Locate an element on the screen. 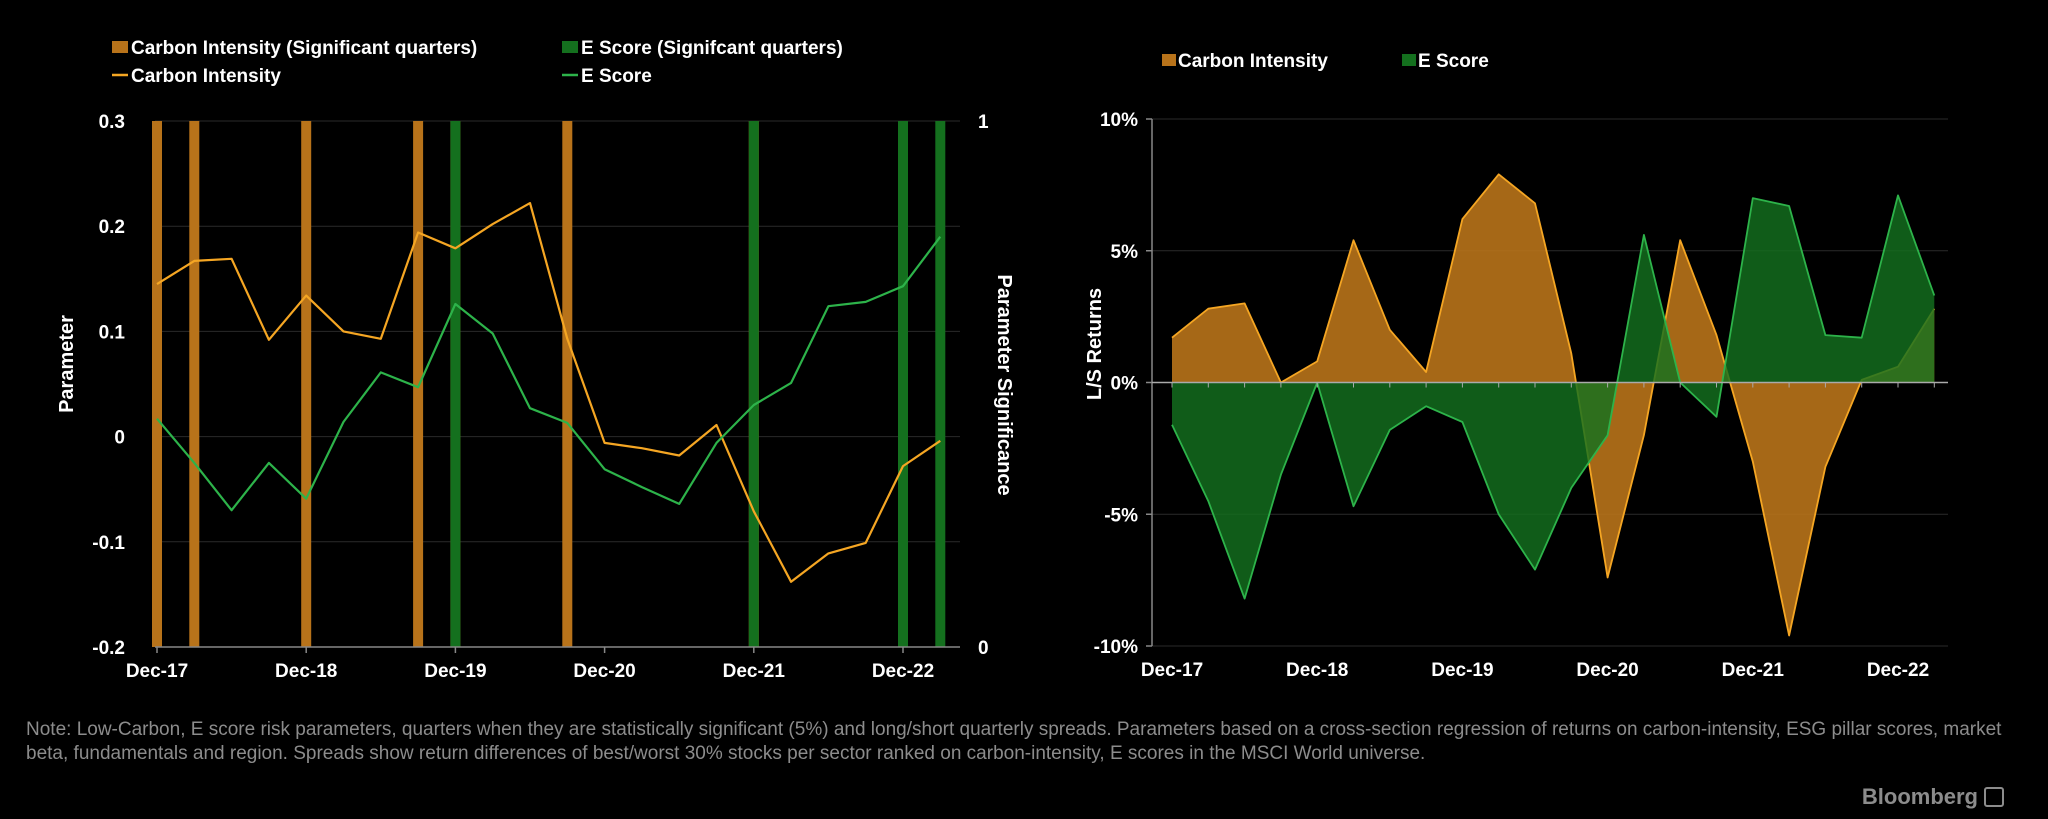  right-y-tick-label: 0% is located at coordinates (1125, 384).